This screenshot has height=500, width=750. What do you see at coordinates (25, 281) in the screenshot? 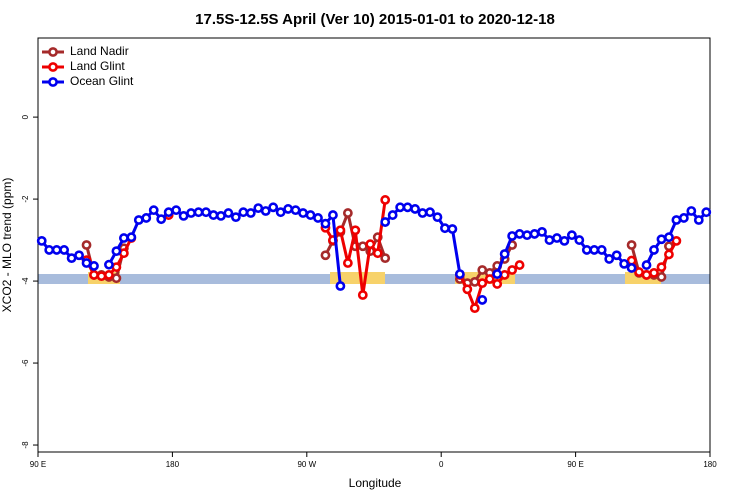
I see `y-tick-label: -4` at bounding box center [25, 281].